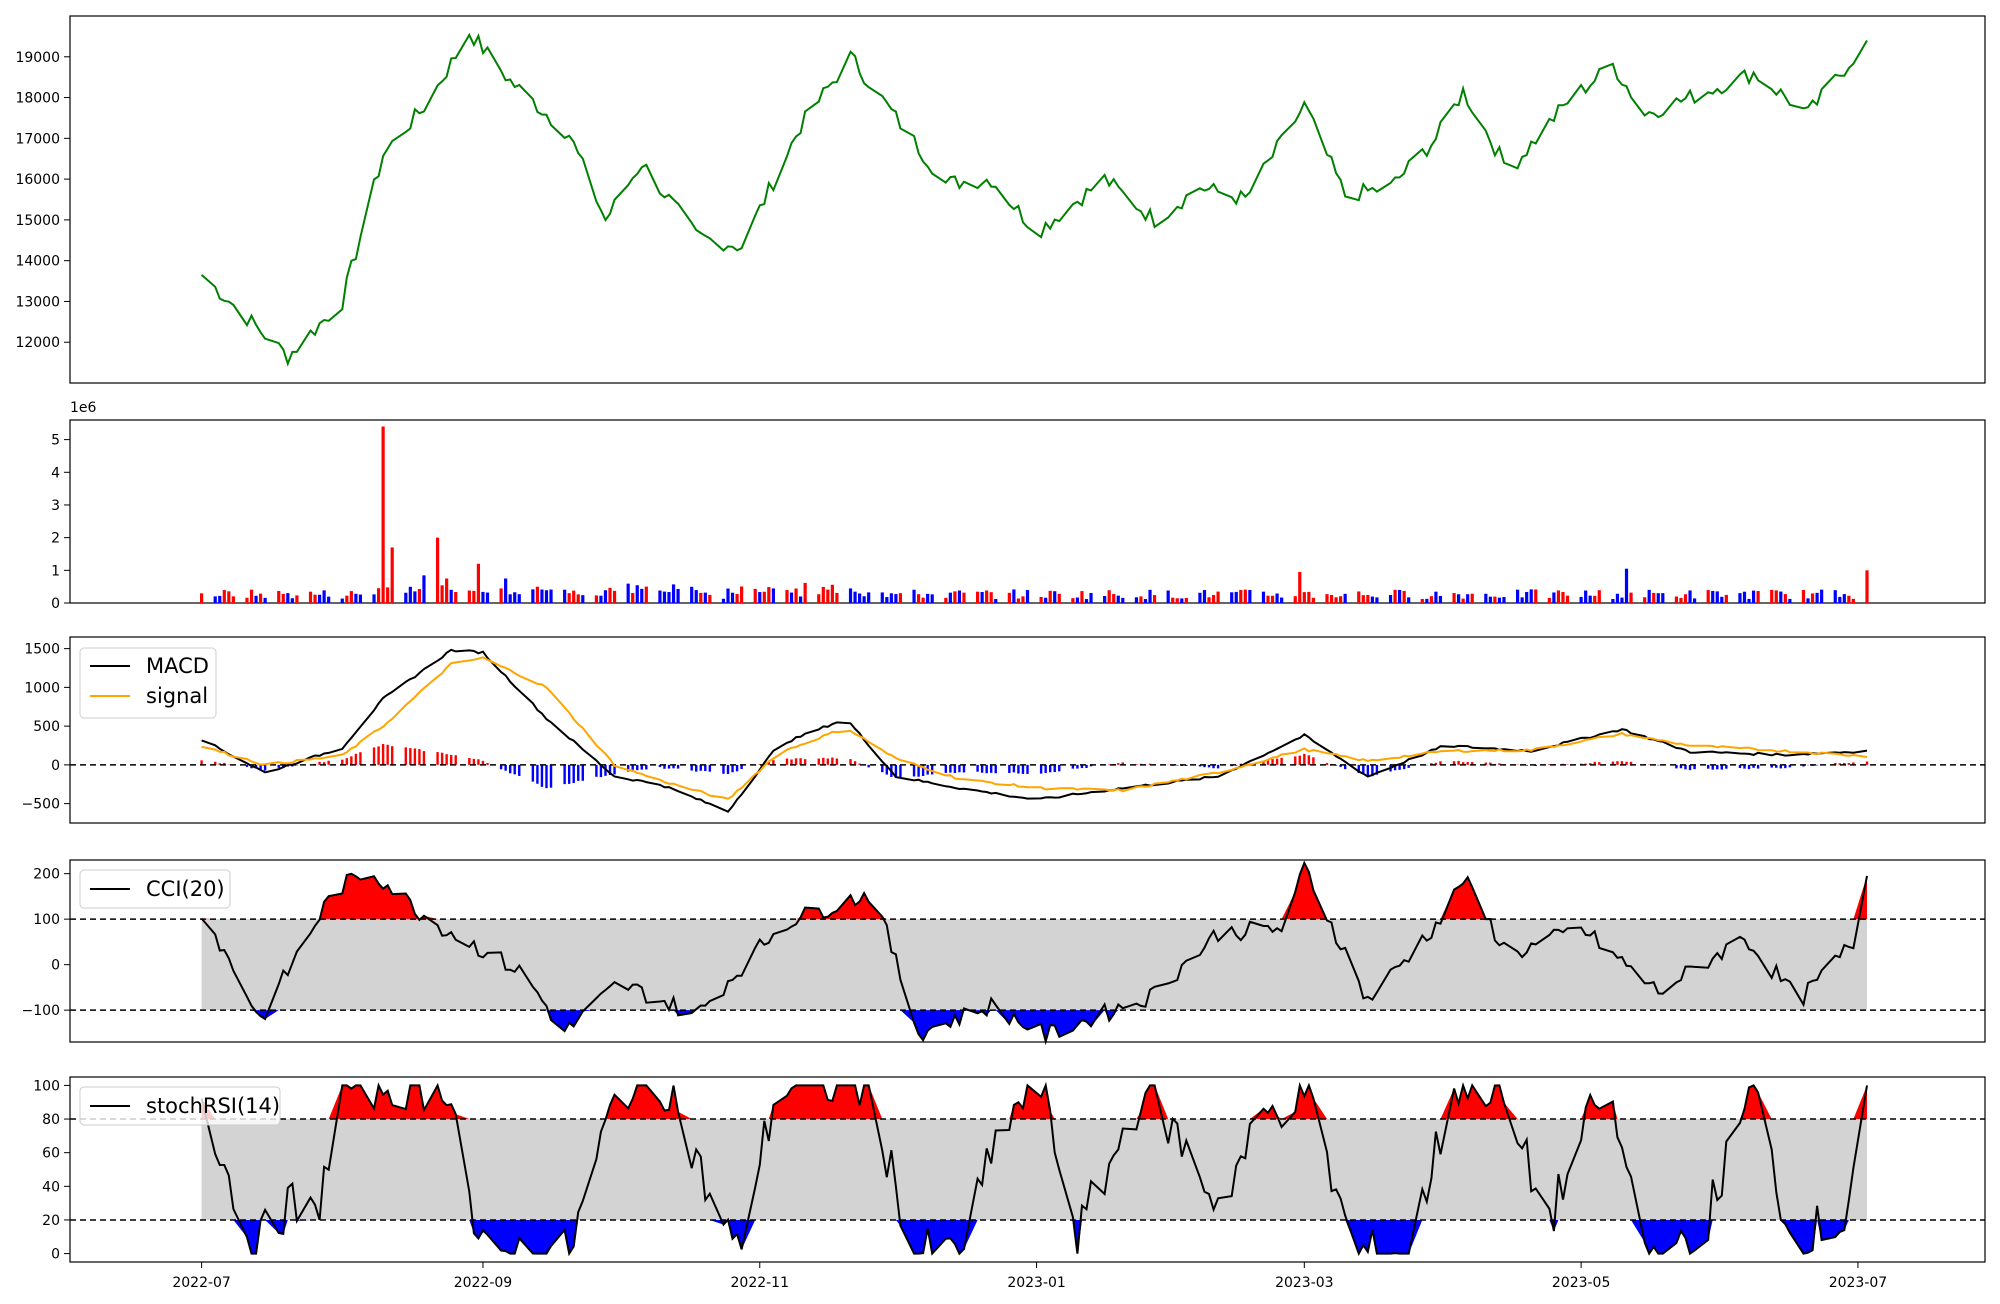  Describe the element at coordinates (760, 1283) in the screenshot. I see `x-tick-label: 2022-11` at that location.